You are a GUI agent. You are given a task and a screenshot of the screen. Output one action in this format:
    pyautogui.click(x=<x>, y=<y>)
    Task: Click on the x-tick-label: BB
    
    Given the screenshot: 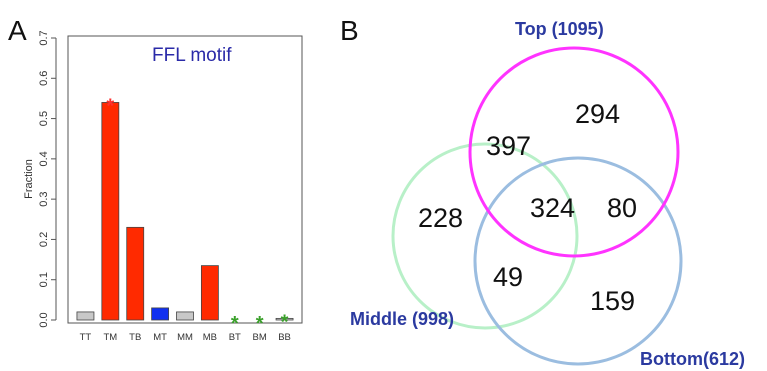 What is the action you would take?
    pyautogui.click(x=284, y=337)
    